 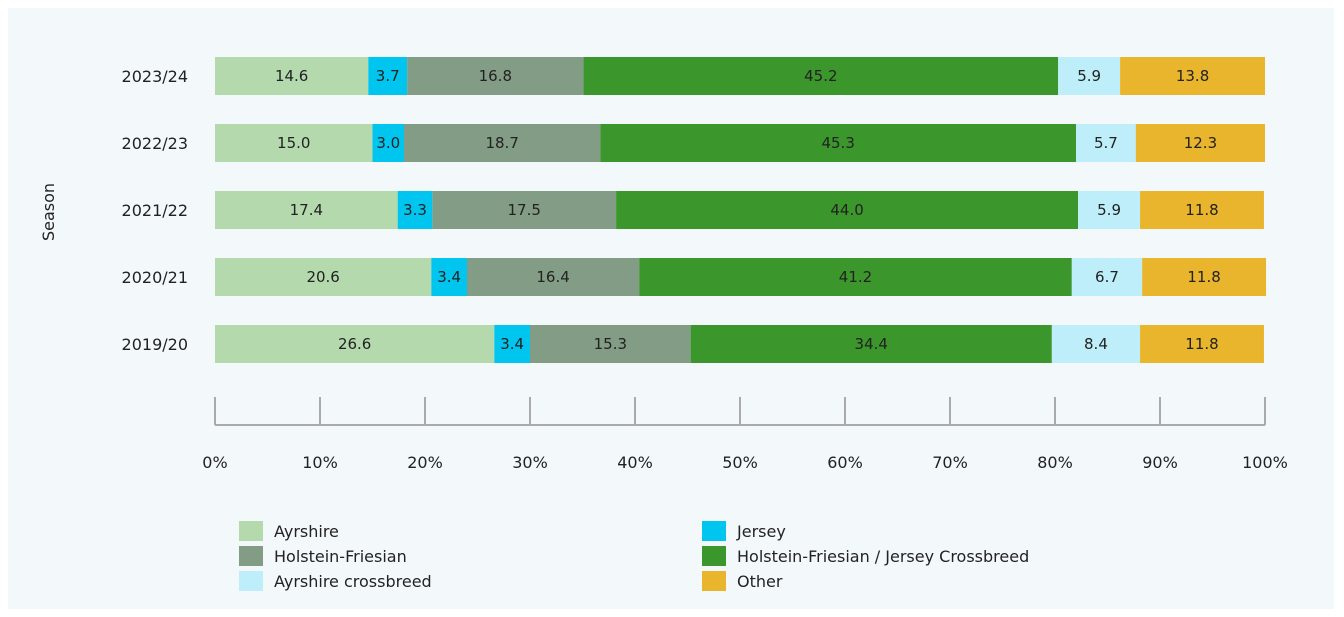 What do you see at coordinates (353, 581) in the screenshot?
I see `legend-label: Ayrshire crossbreed` at bounding box center [353, 581].